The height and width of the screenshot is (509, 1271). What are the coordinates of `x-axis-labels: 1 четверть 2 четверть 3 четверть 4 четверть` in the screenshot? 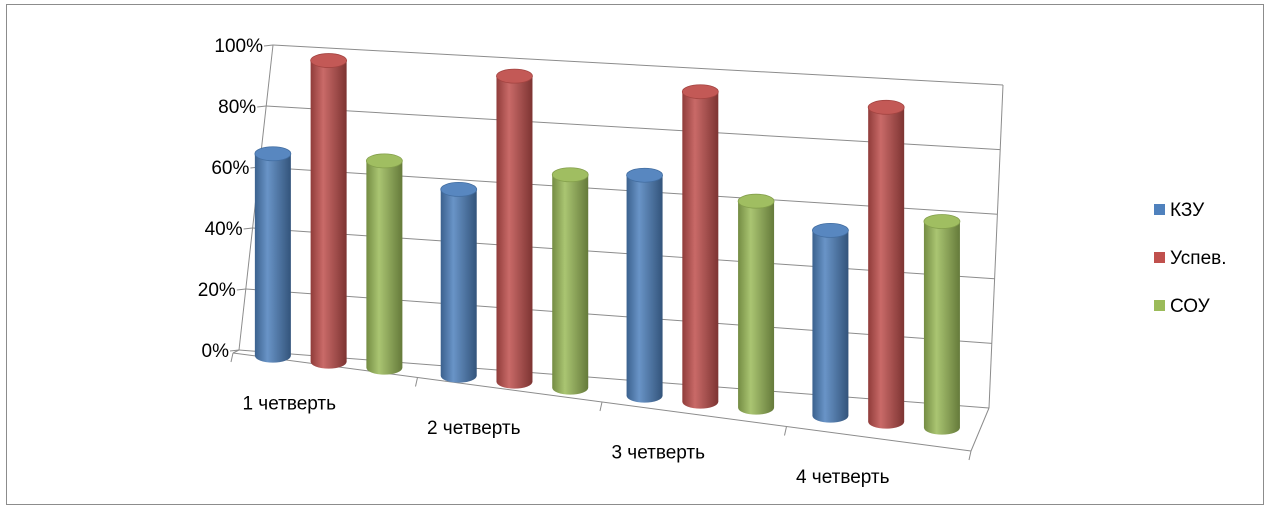 It's located at (565, 440).